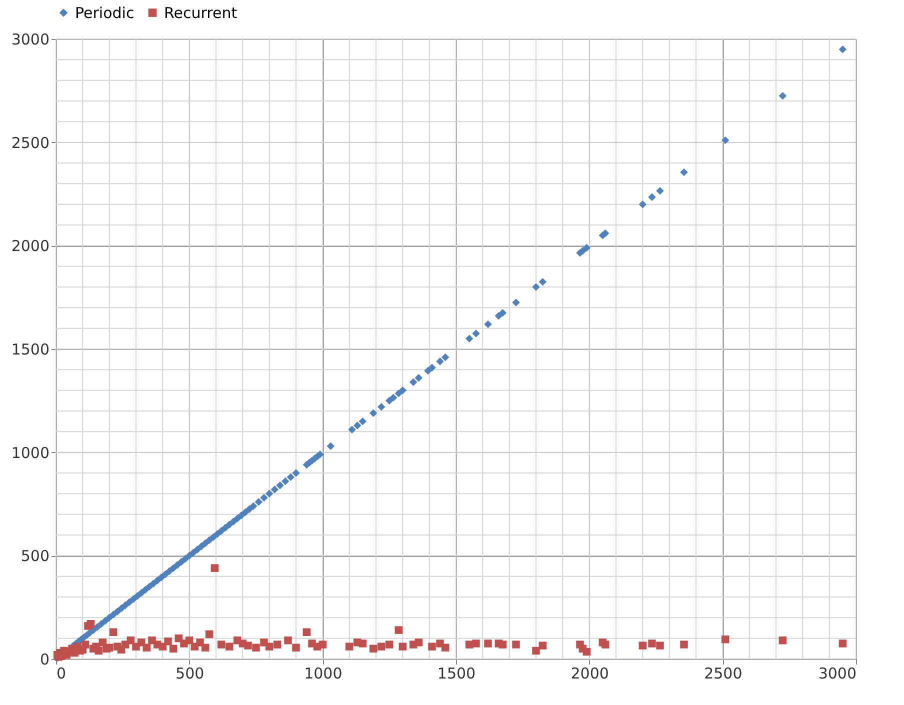 Image resolution: width=904 pixels, height=705 pixels. Describe the element at coordinates (61, 673) in the screenshot. I see `x-tick-label: 0` at that location.